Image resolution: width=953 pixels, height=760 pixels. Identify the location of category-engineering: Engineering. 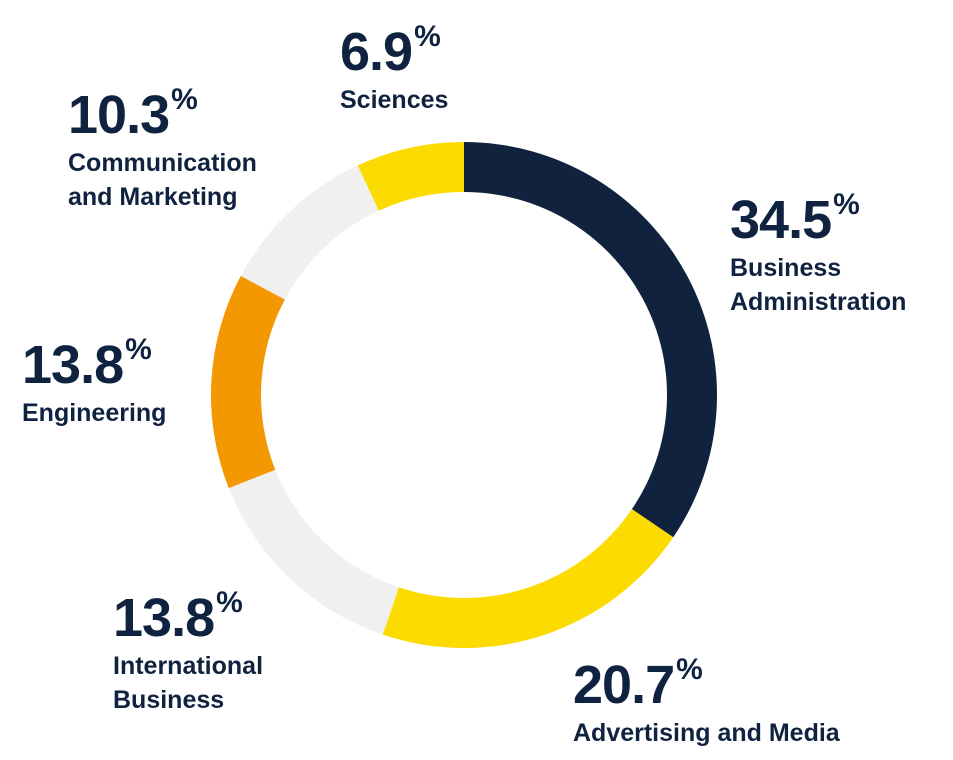
(94, 413).